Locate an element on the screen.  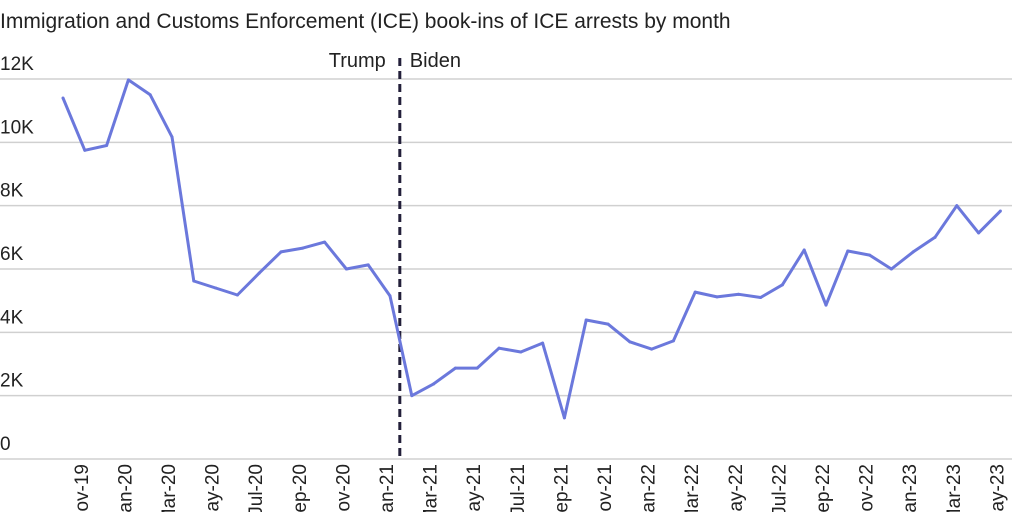
x-tick-label: Sep-20 is located at coordinates (300, 488).